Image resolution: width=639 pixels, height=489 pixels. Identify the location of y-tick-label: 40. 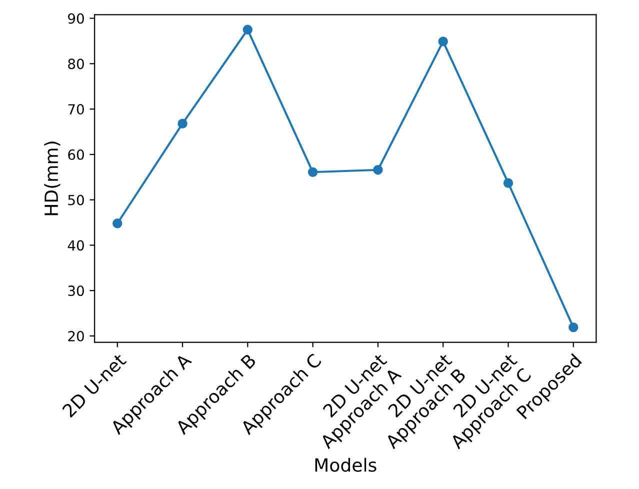
(76, 245).